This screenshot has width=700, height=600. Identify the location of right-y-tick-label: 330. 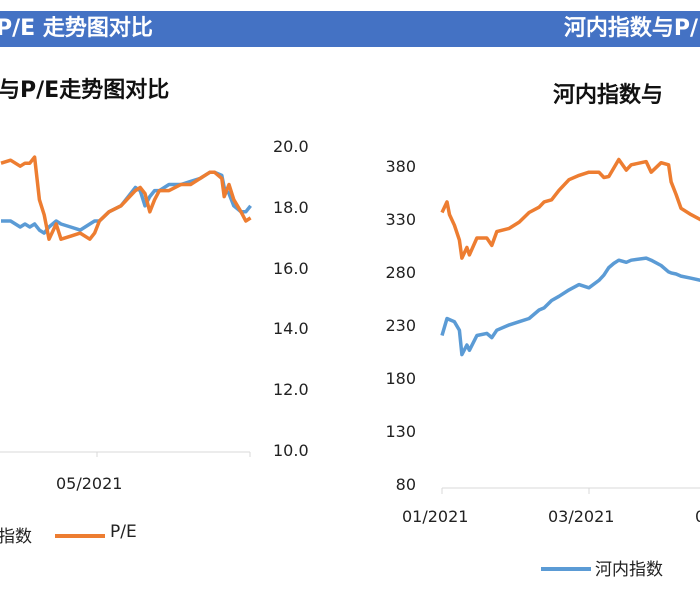
(400, 219).